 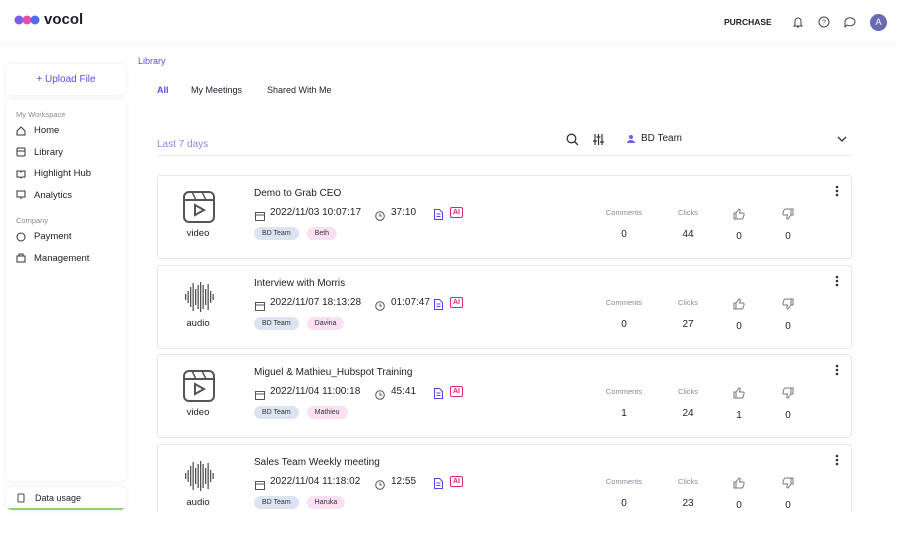 I want to click on purchase: PURCHASE, so click(x=748, y=22).